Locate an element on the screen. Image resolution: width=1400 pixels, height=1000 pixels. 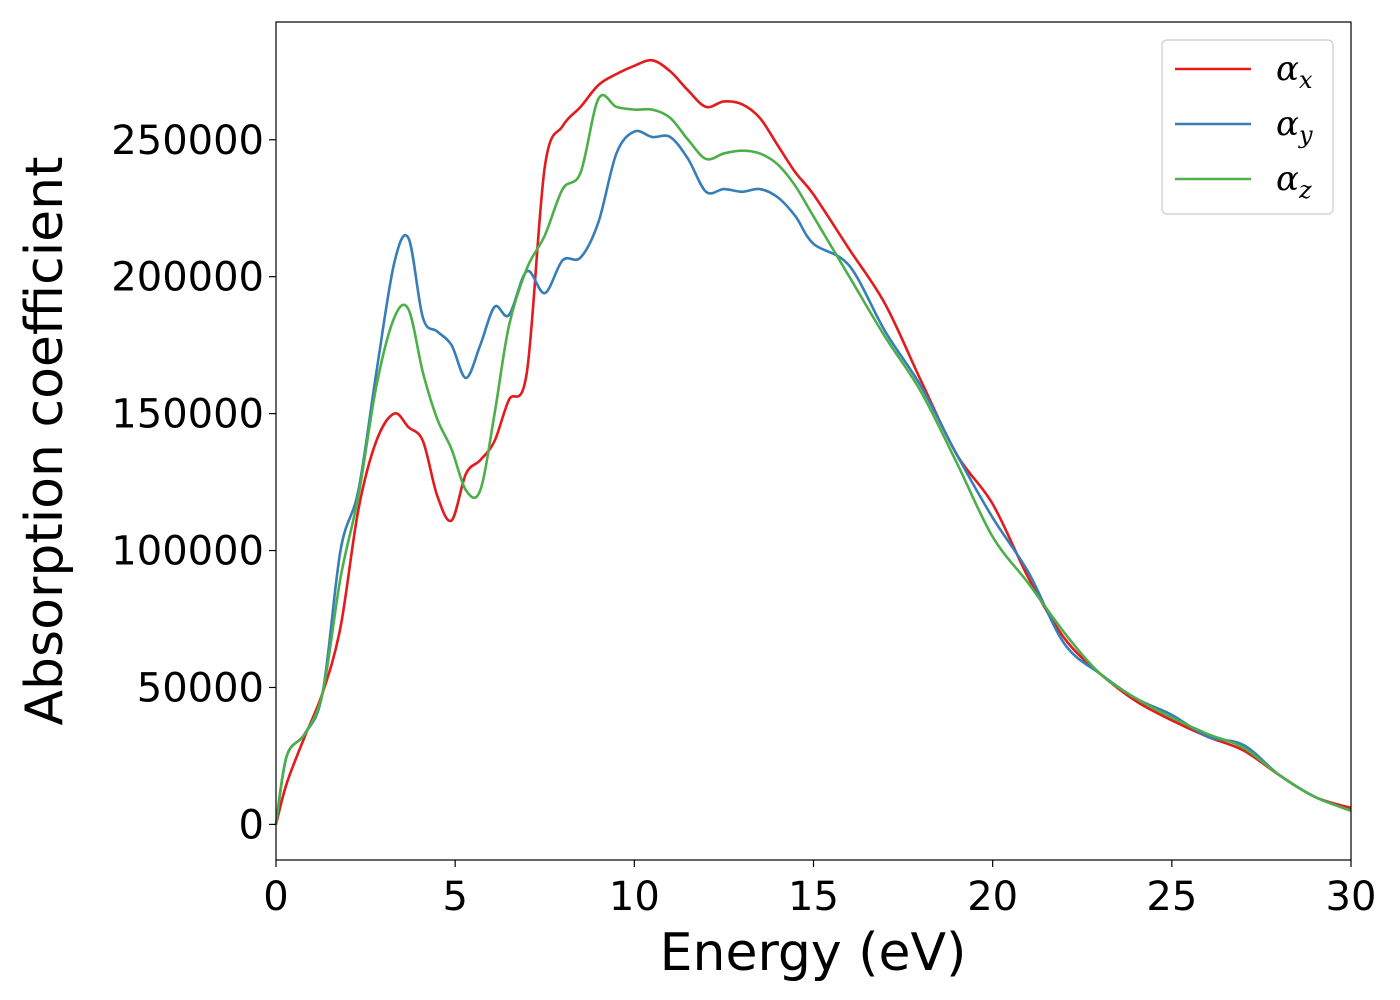
x-tick-label: 20 is located at coordinates (992, 897).